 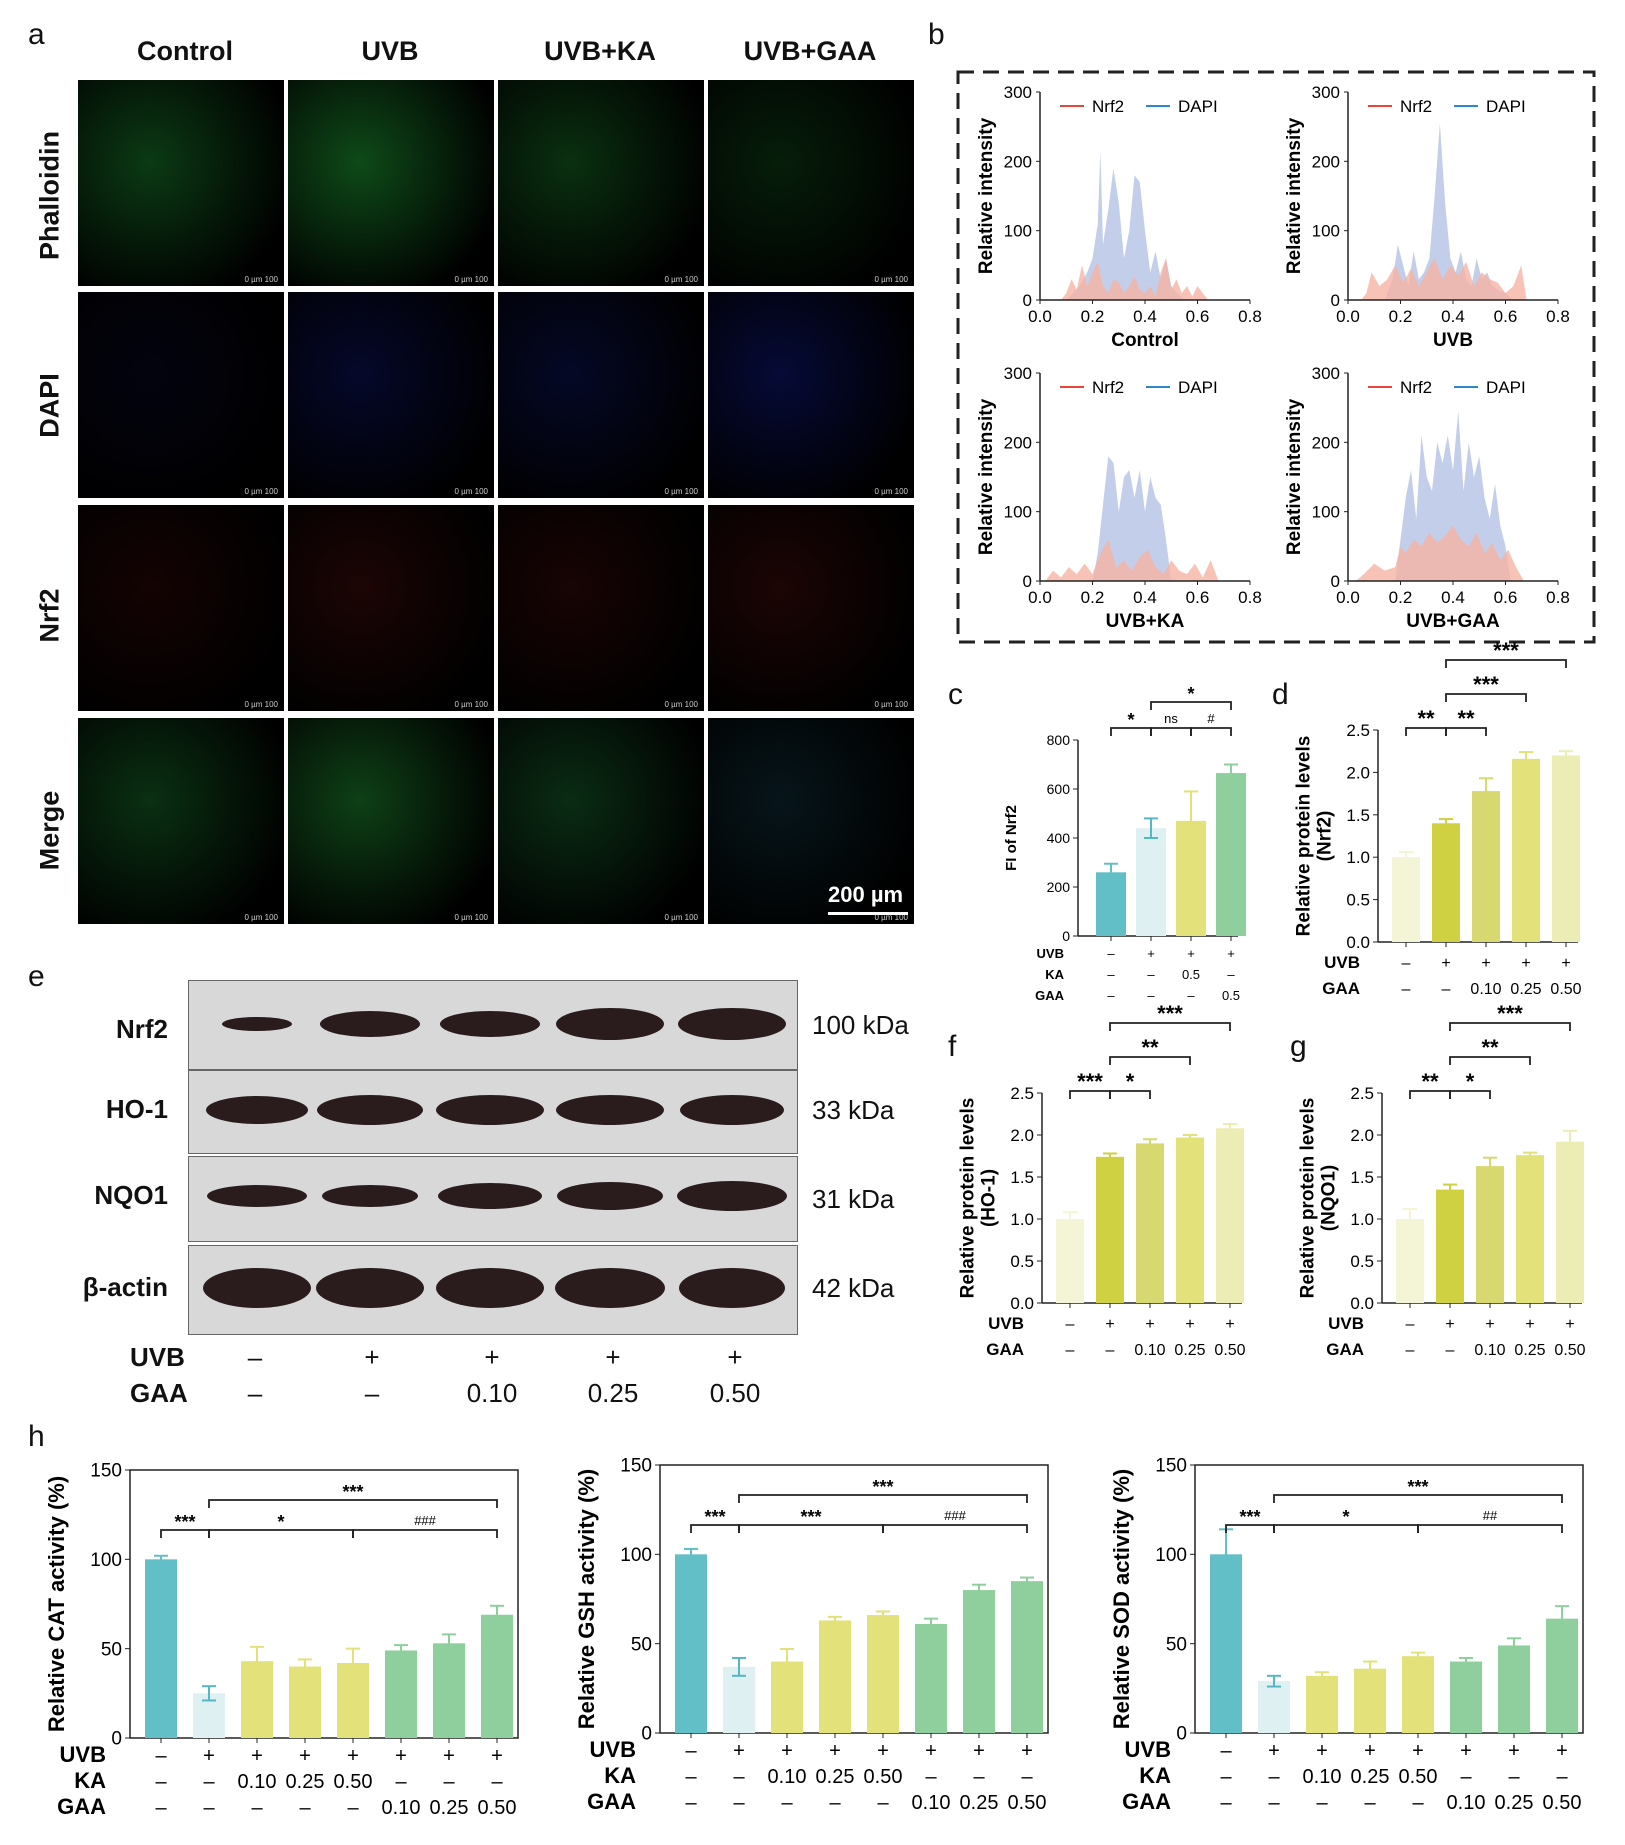 What do you see at coordinates (391, 608) in the screenshot?
I see `micrograph-nrf2-2: 0 µm 100` at bounding box center [391, 608].